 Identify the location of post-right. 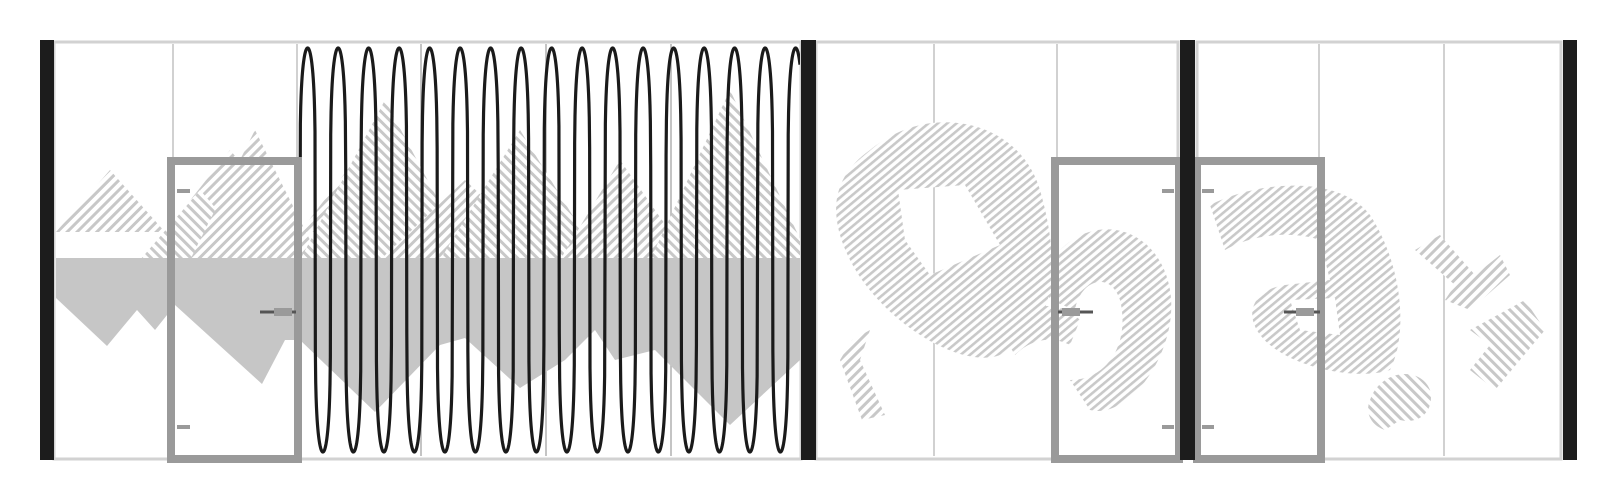
(1570, 250).